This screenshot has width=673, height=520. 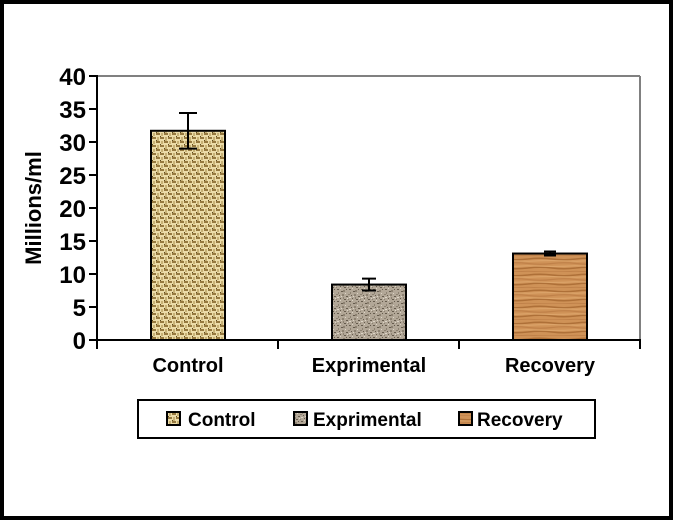 I want to click on error-bar-control, so click(x=188, y=130).